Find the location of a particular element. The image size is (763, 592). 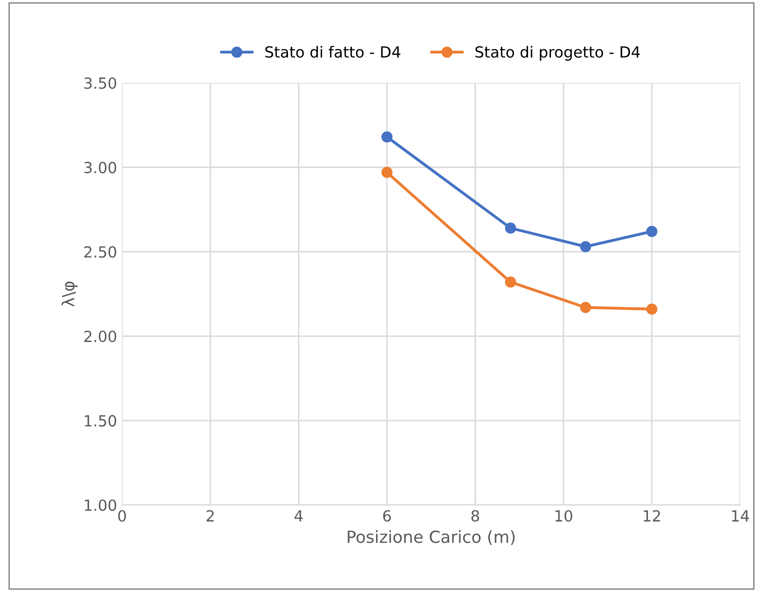

legend-label: Stato di progetto - D4 is located at coordinates (557, 53).